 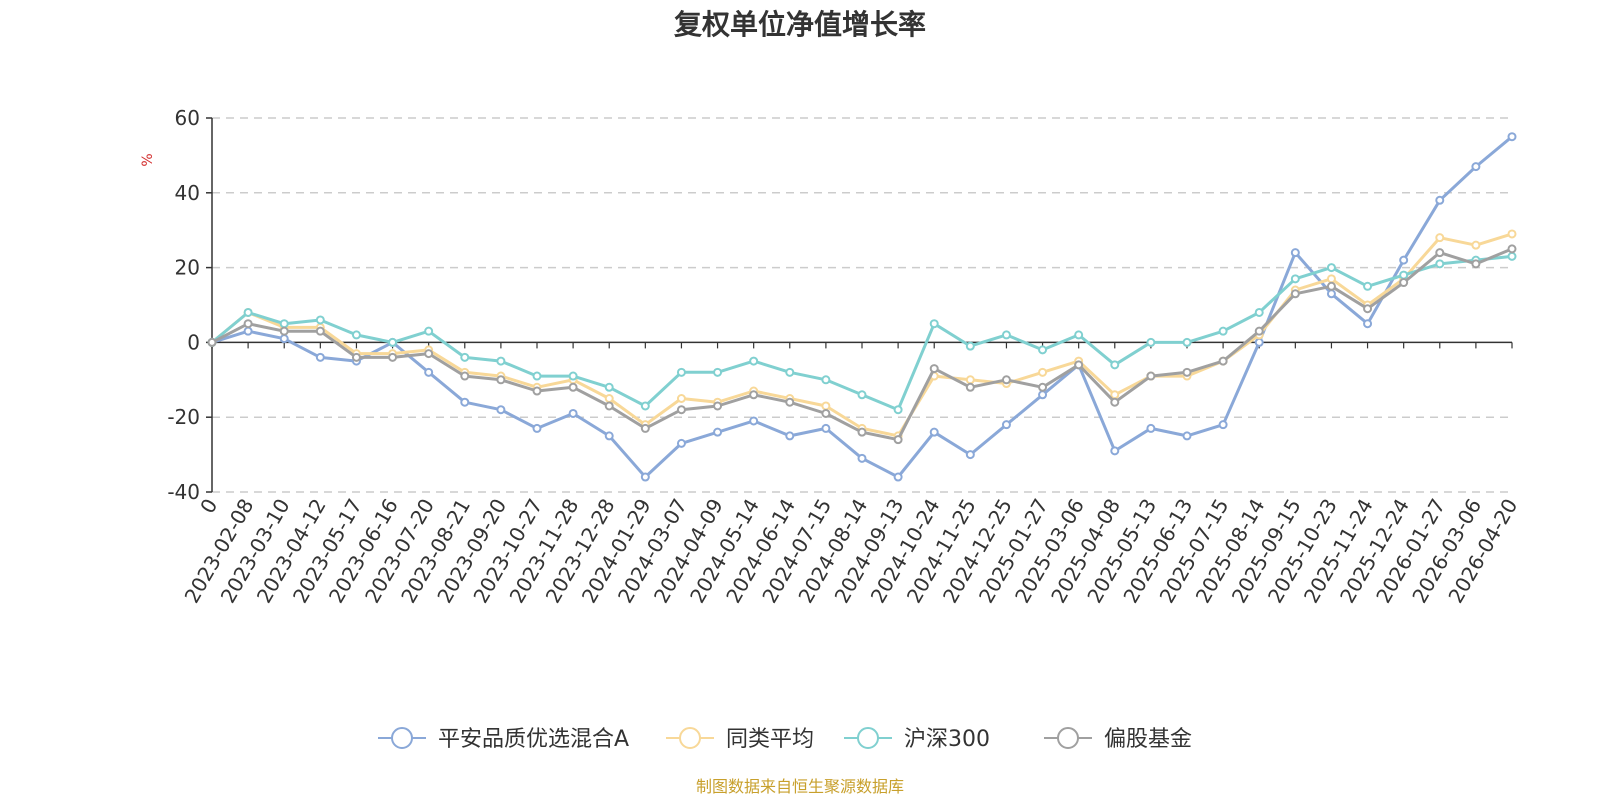 What do you see at coordinates (740, 739) in the screenshot?
I see `legend-item: 同类平均` at bounding box center [740, 739].